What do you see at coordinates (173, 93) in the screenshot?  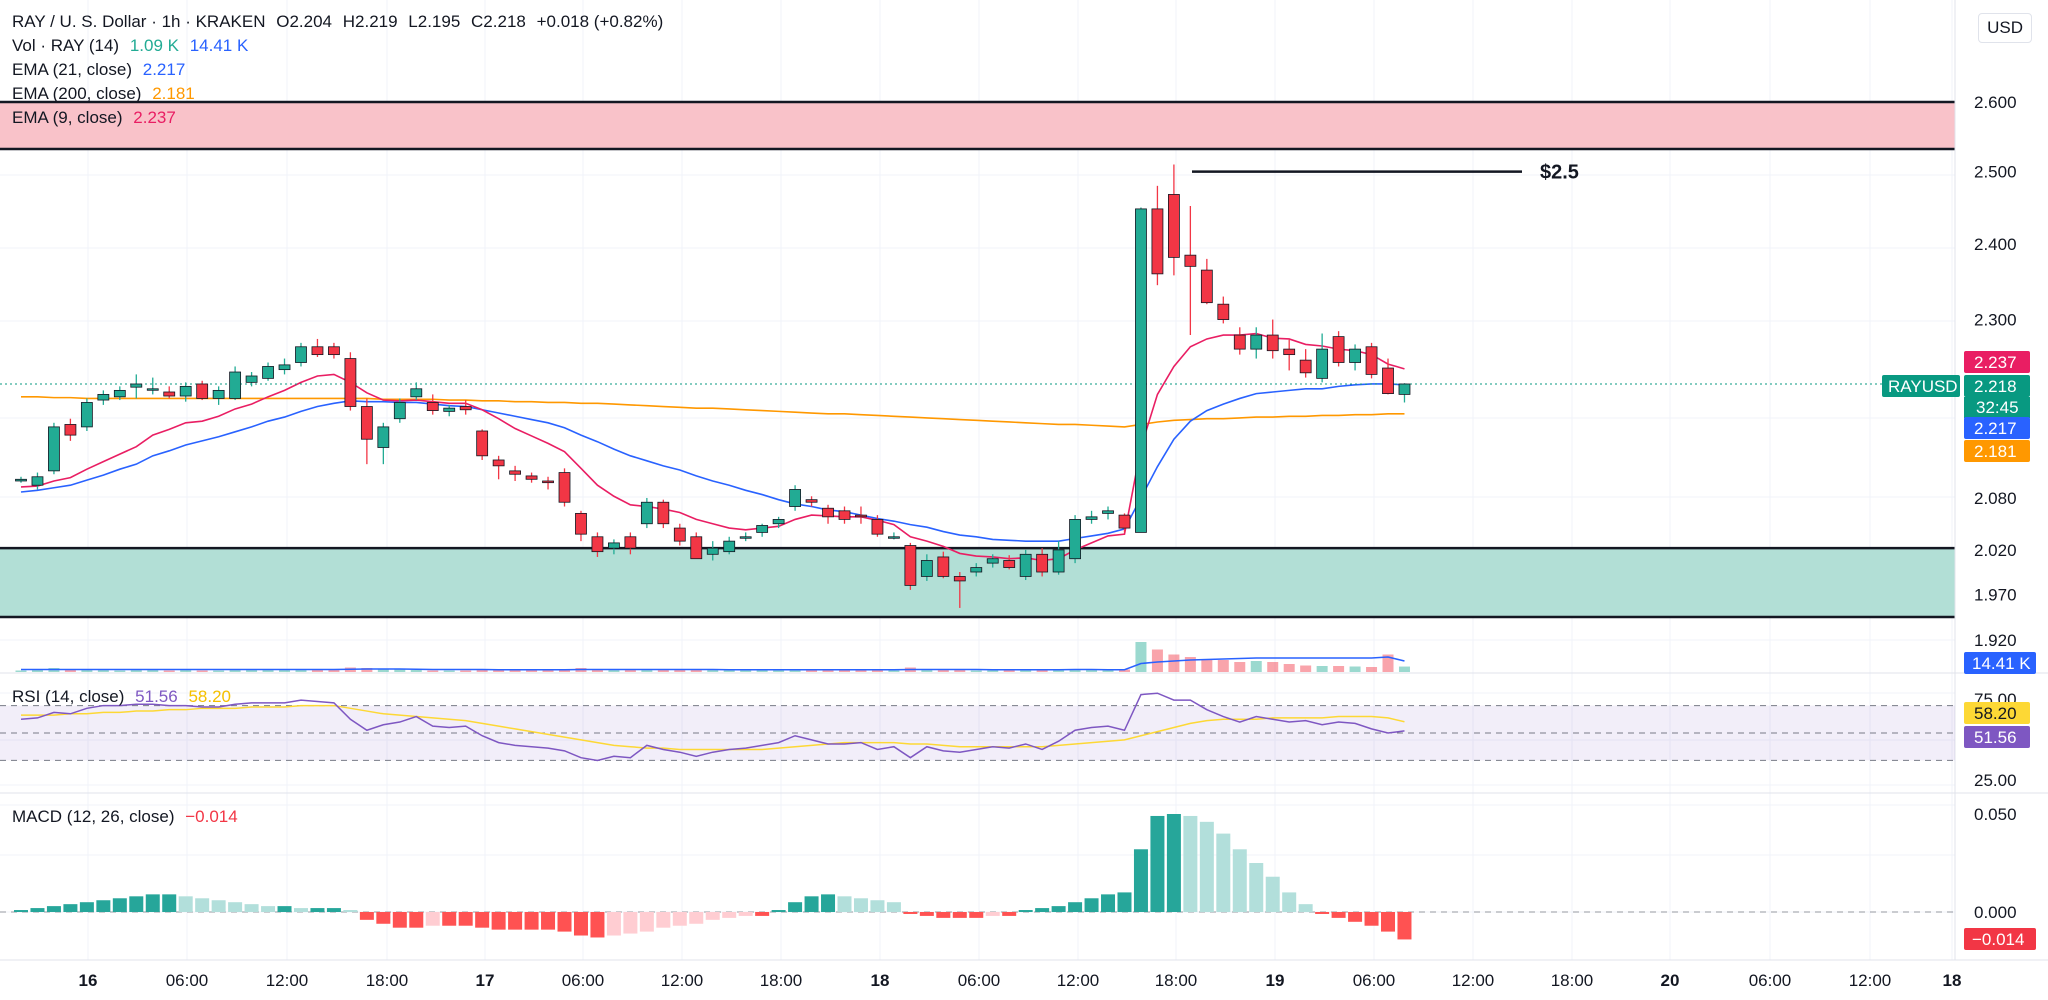 I see `ema200-value: 2.181` at bounding box center [173, 93].